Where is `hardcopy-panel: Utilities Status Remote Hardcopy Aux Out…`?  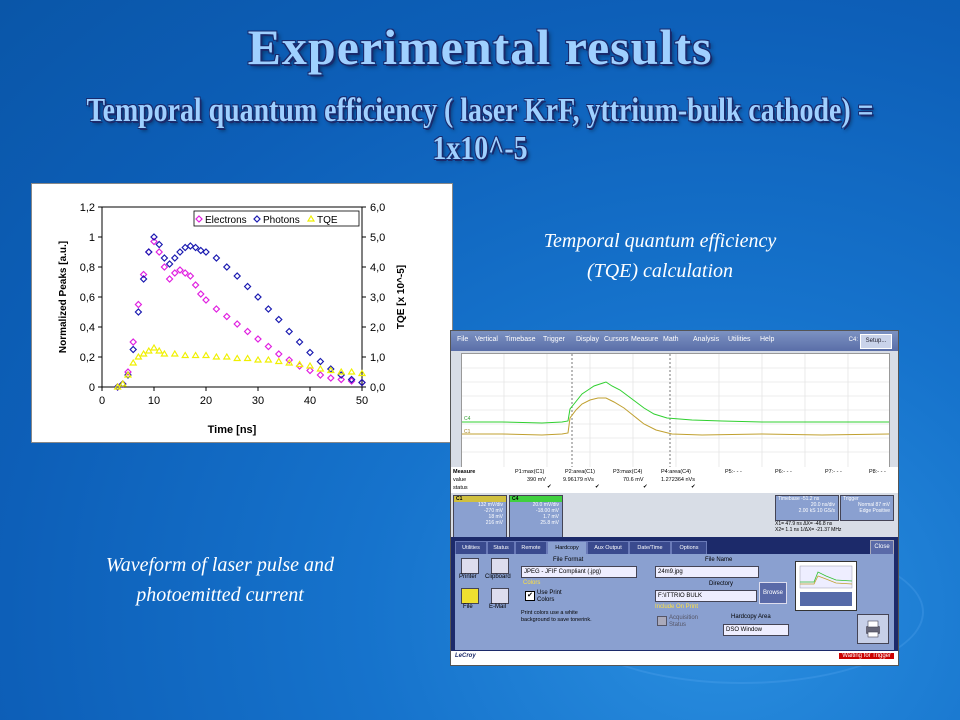 hardcopy-panel: Utilities Status Remote Hardcopy Aux Out… is located at coordinates (674, 594).